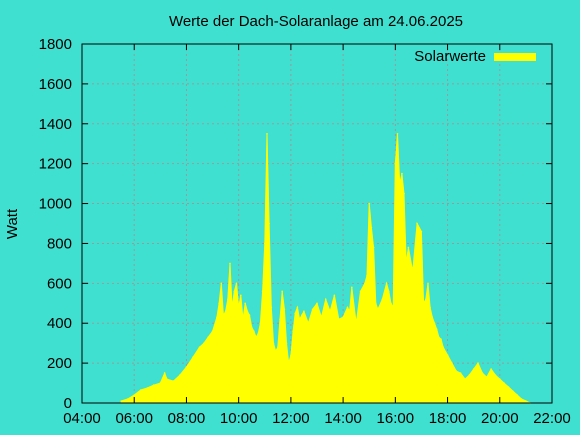  I want to click on x-tick-label: 22:00, so click(552, 418).